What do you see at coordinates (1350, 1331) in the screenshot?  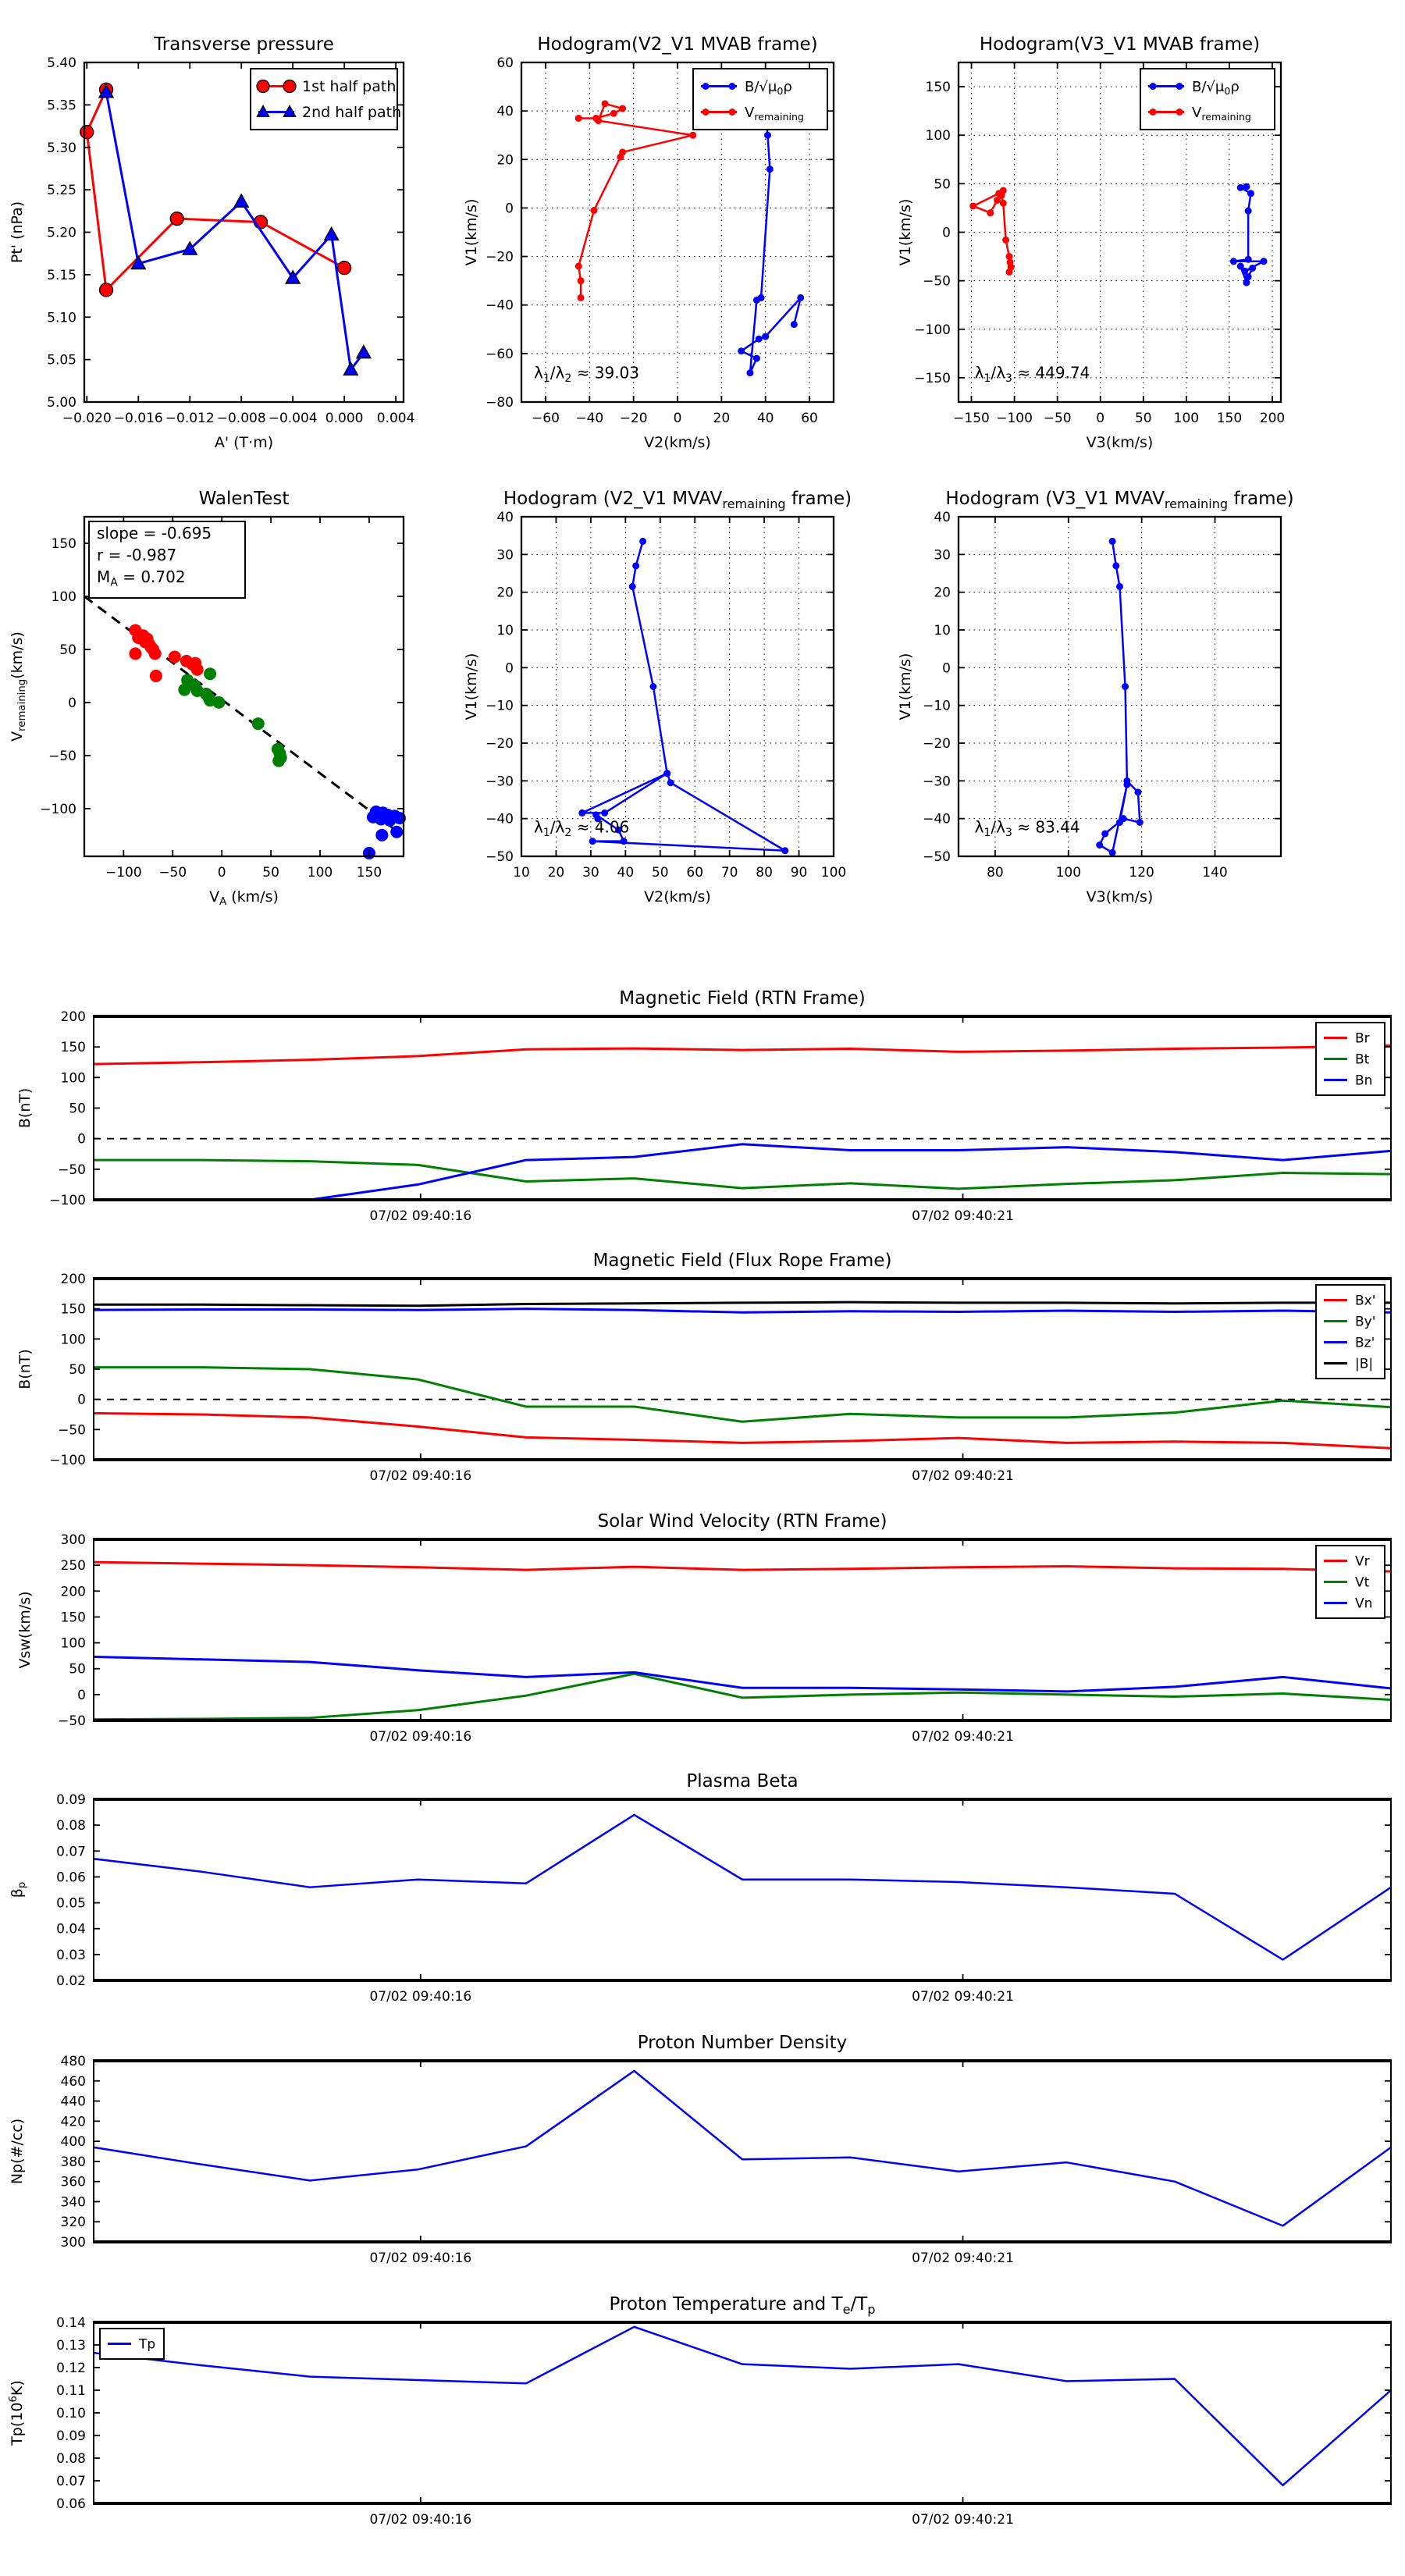 I see `legend: Bx' By' Bz' |B|` at bounding box center [1350, 1331].